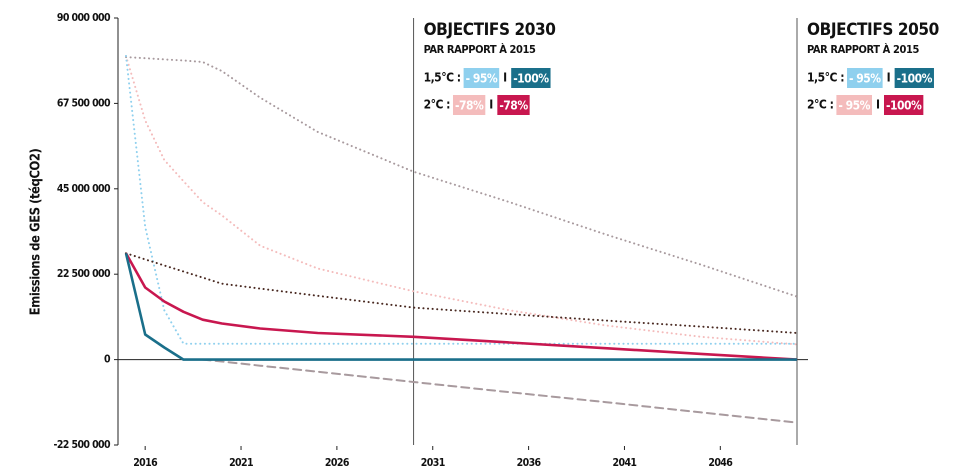 This screenshot has width=962, height=473. Describe the element at coordinates (873, 30) in the screenshot. I see `annotation-title: OBJECTIFS 2050` at that location.